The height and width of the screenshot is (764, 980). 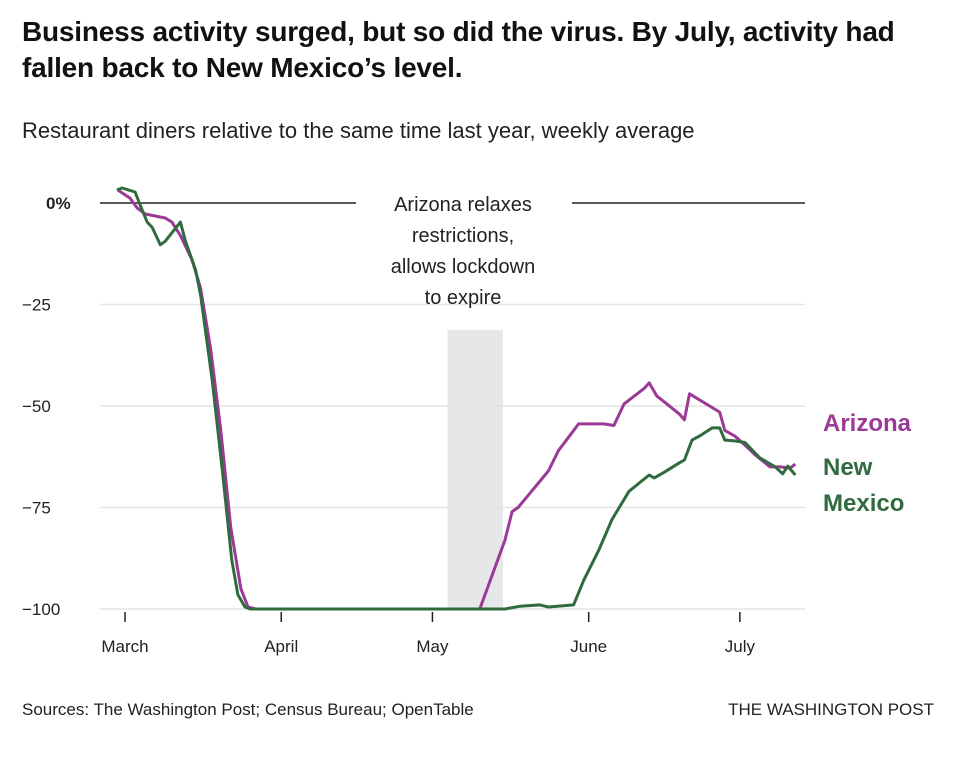 I want to click on x-tick-label: March, so click(x=124, y=646).